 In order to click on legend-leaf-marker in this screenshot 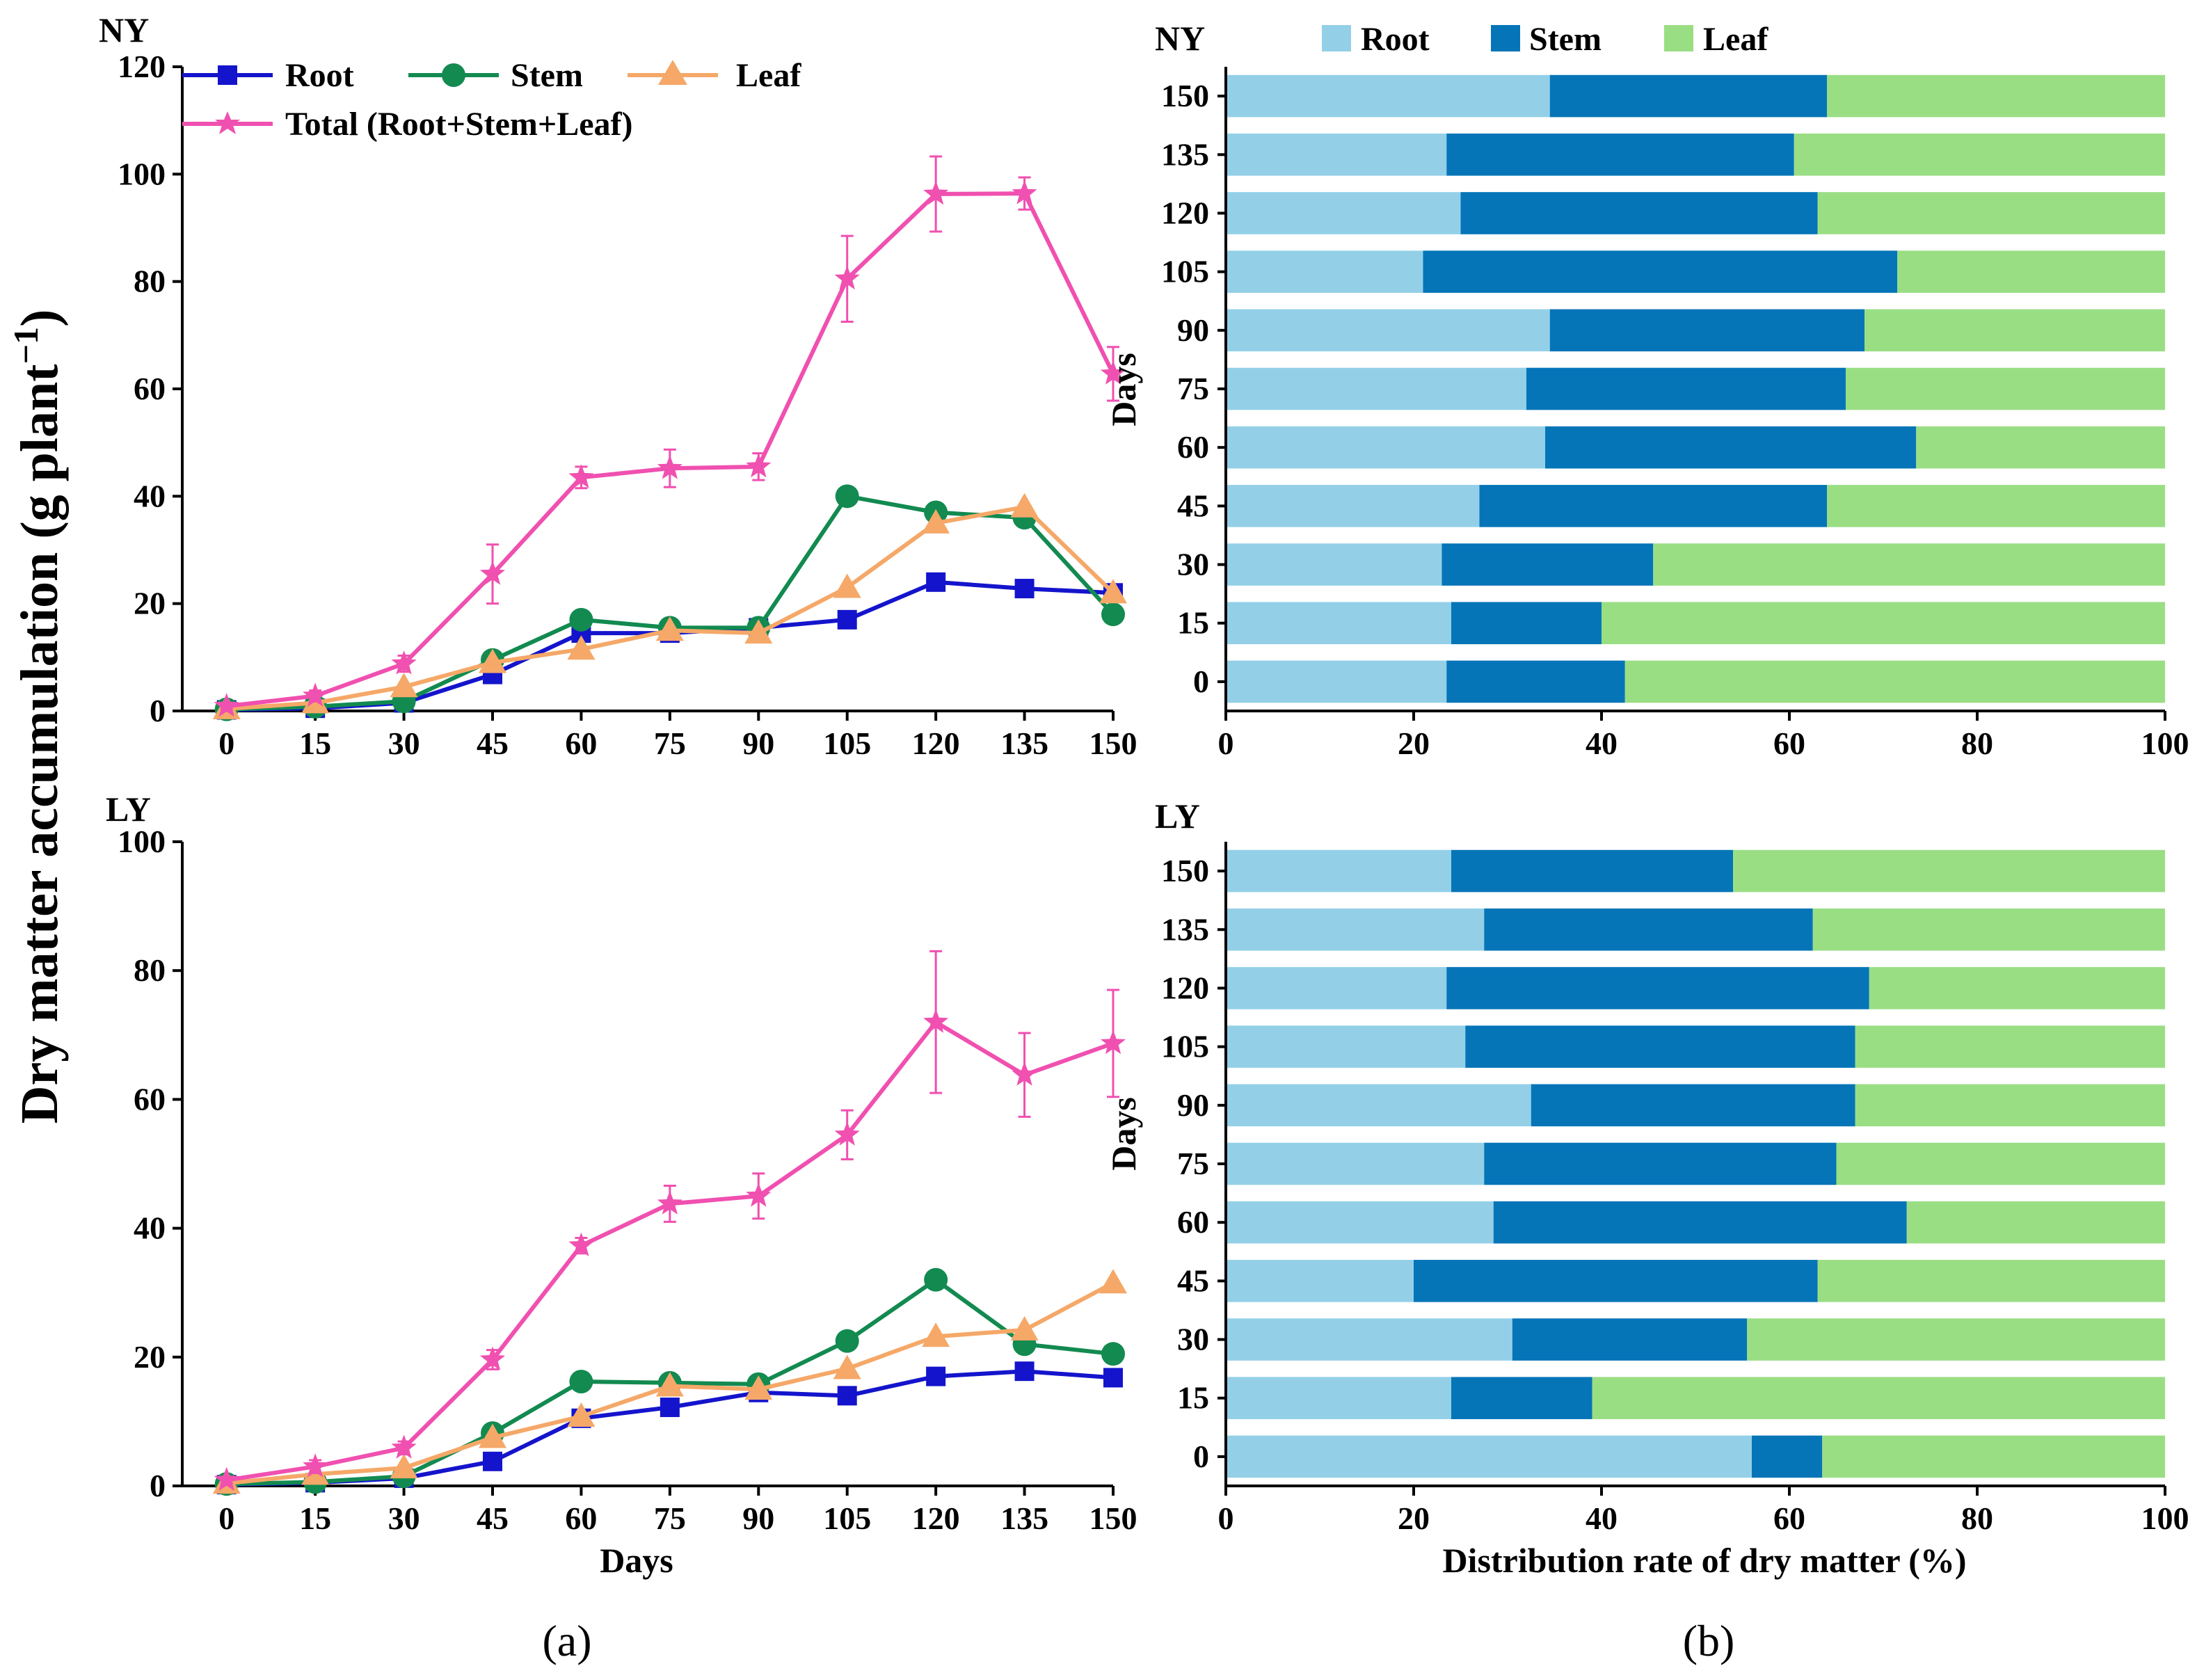, I will do `click(672, 72)`.